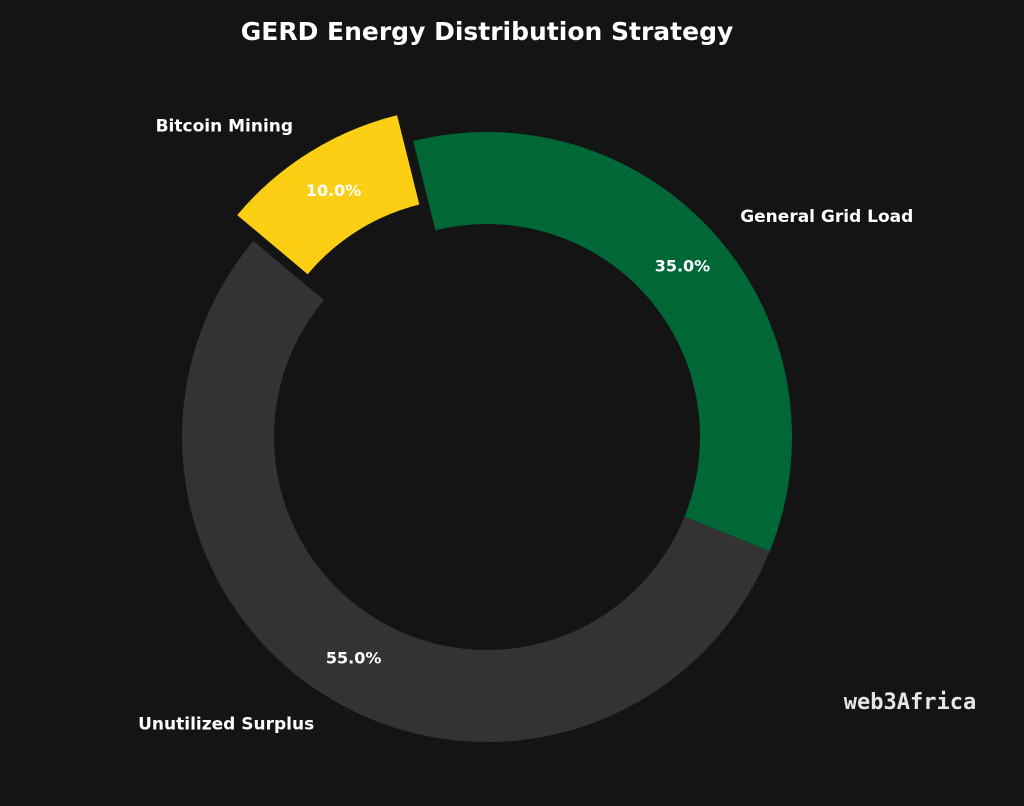 The image size is (1024, 806). What do you see at coordinates (826, 217) in the screenshot?
I see `category-label: General Grid Load` at bounding box center [826, 217].